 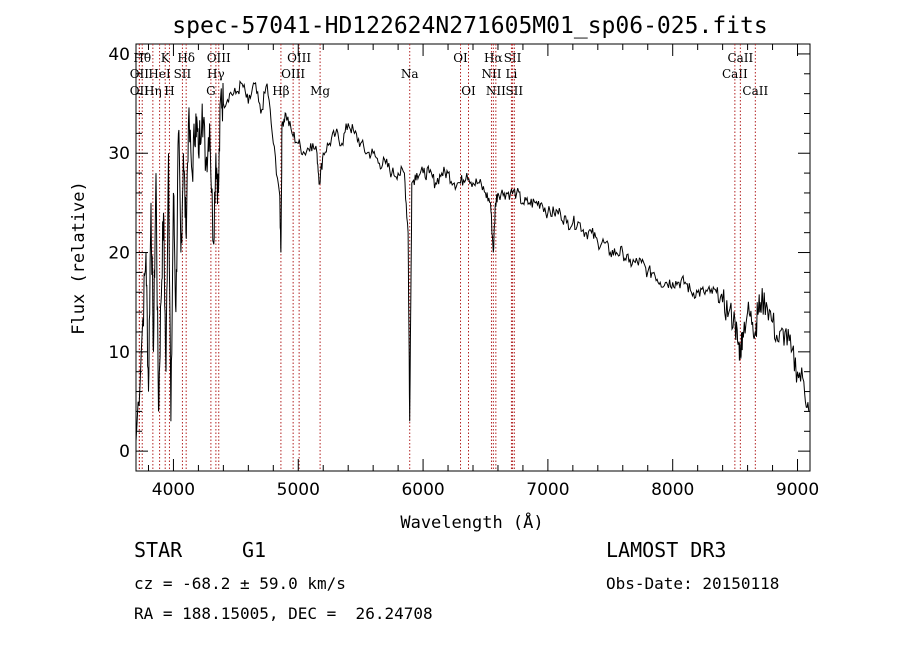 What do you see at coordinates (119, 254) in the screenshot?
I see `y-tick-label: 20` at bounding box center [119, 254].